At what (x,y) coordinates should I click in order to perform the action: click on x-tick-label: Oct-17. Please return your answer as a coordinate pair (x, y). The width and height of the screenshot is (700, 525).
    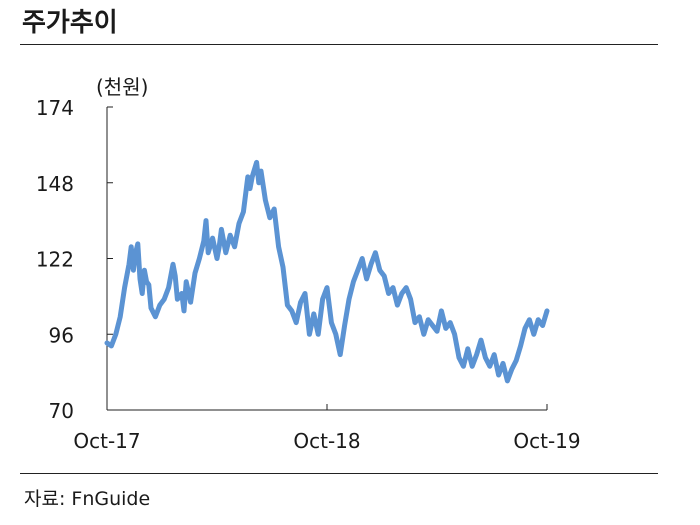
    Looking at the image, I should click on (106, 441).